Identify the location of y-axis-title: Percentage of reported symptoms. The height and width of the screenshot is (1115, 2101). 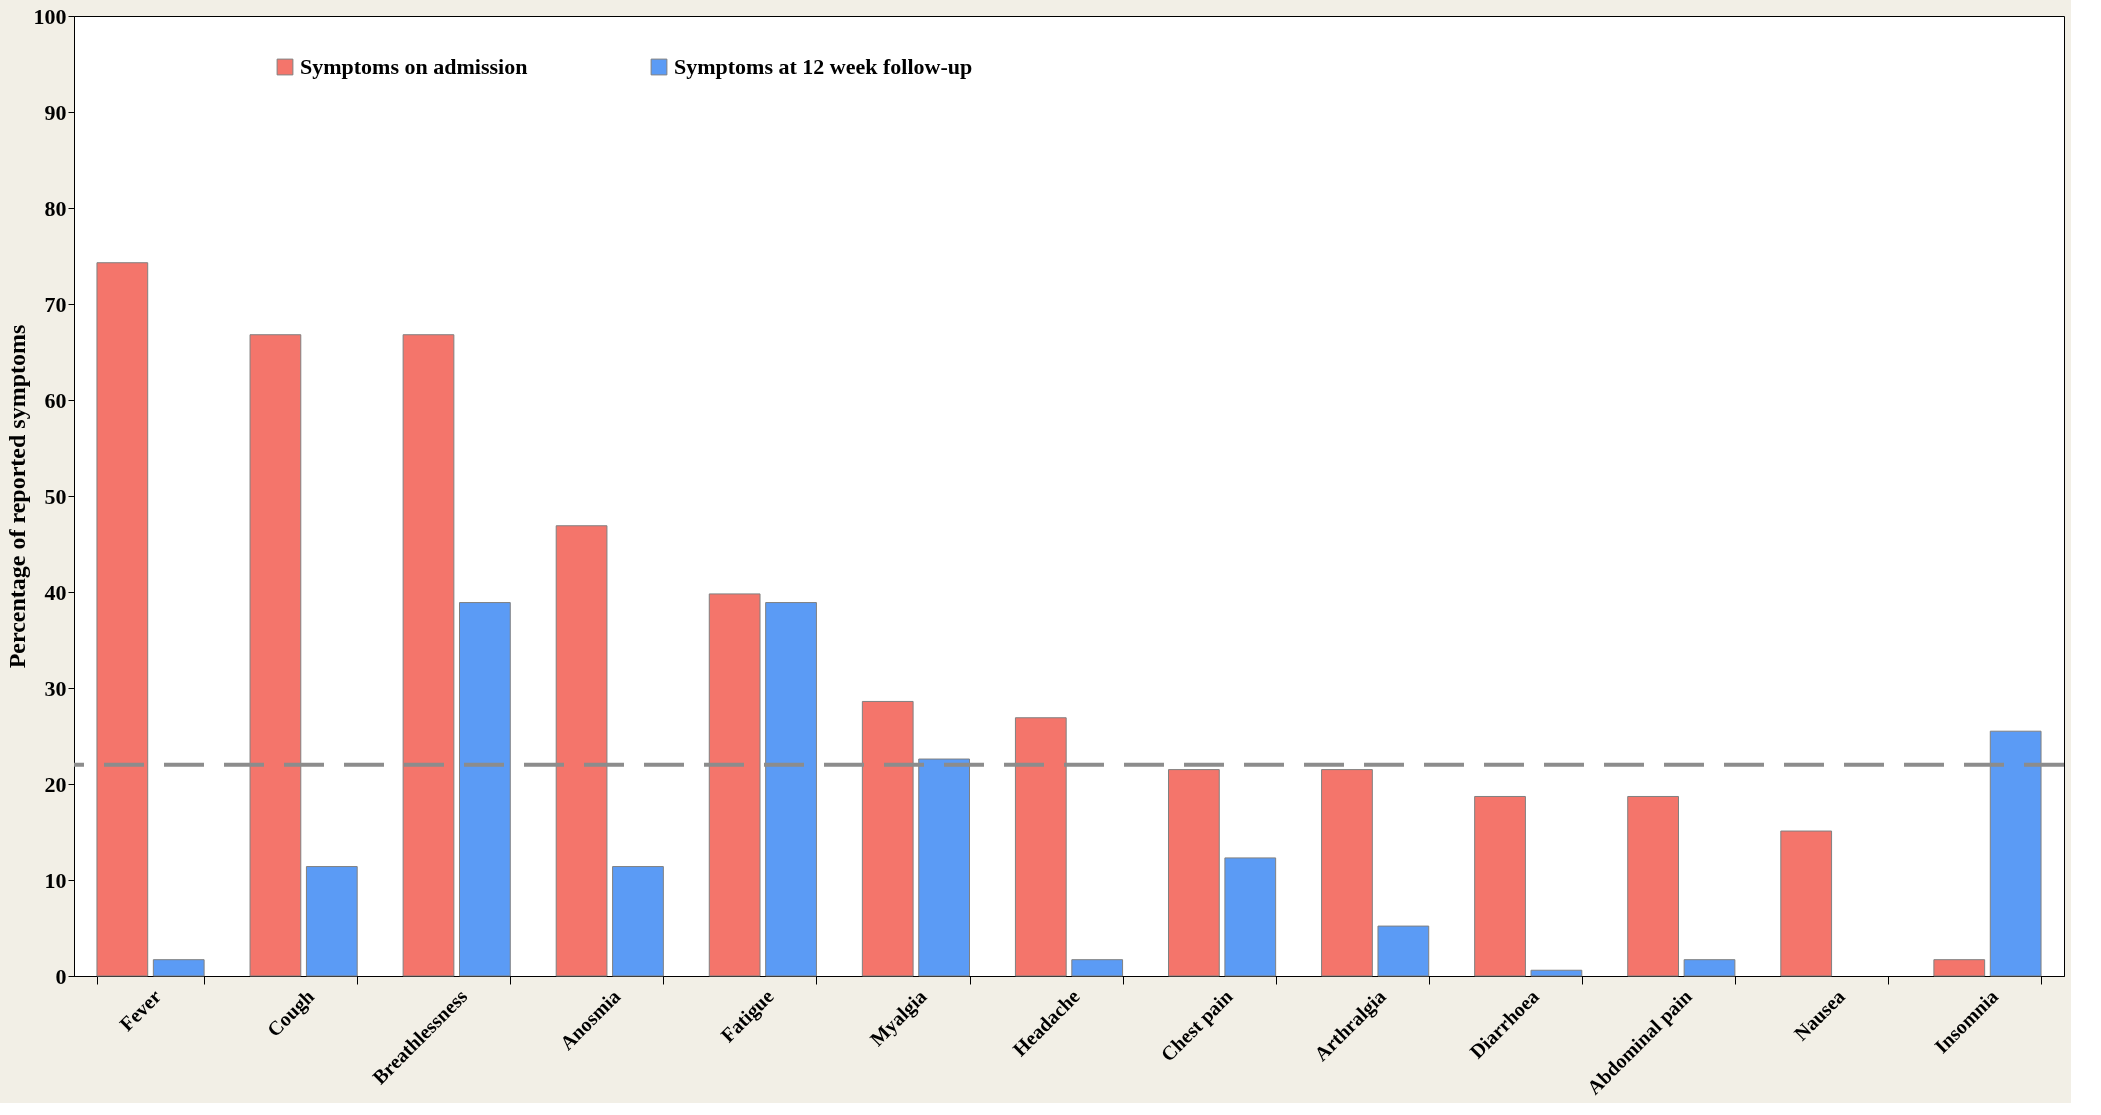
(16, 496).